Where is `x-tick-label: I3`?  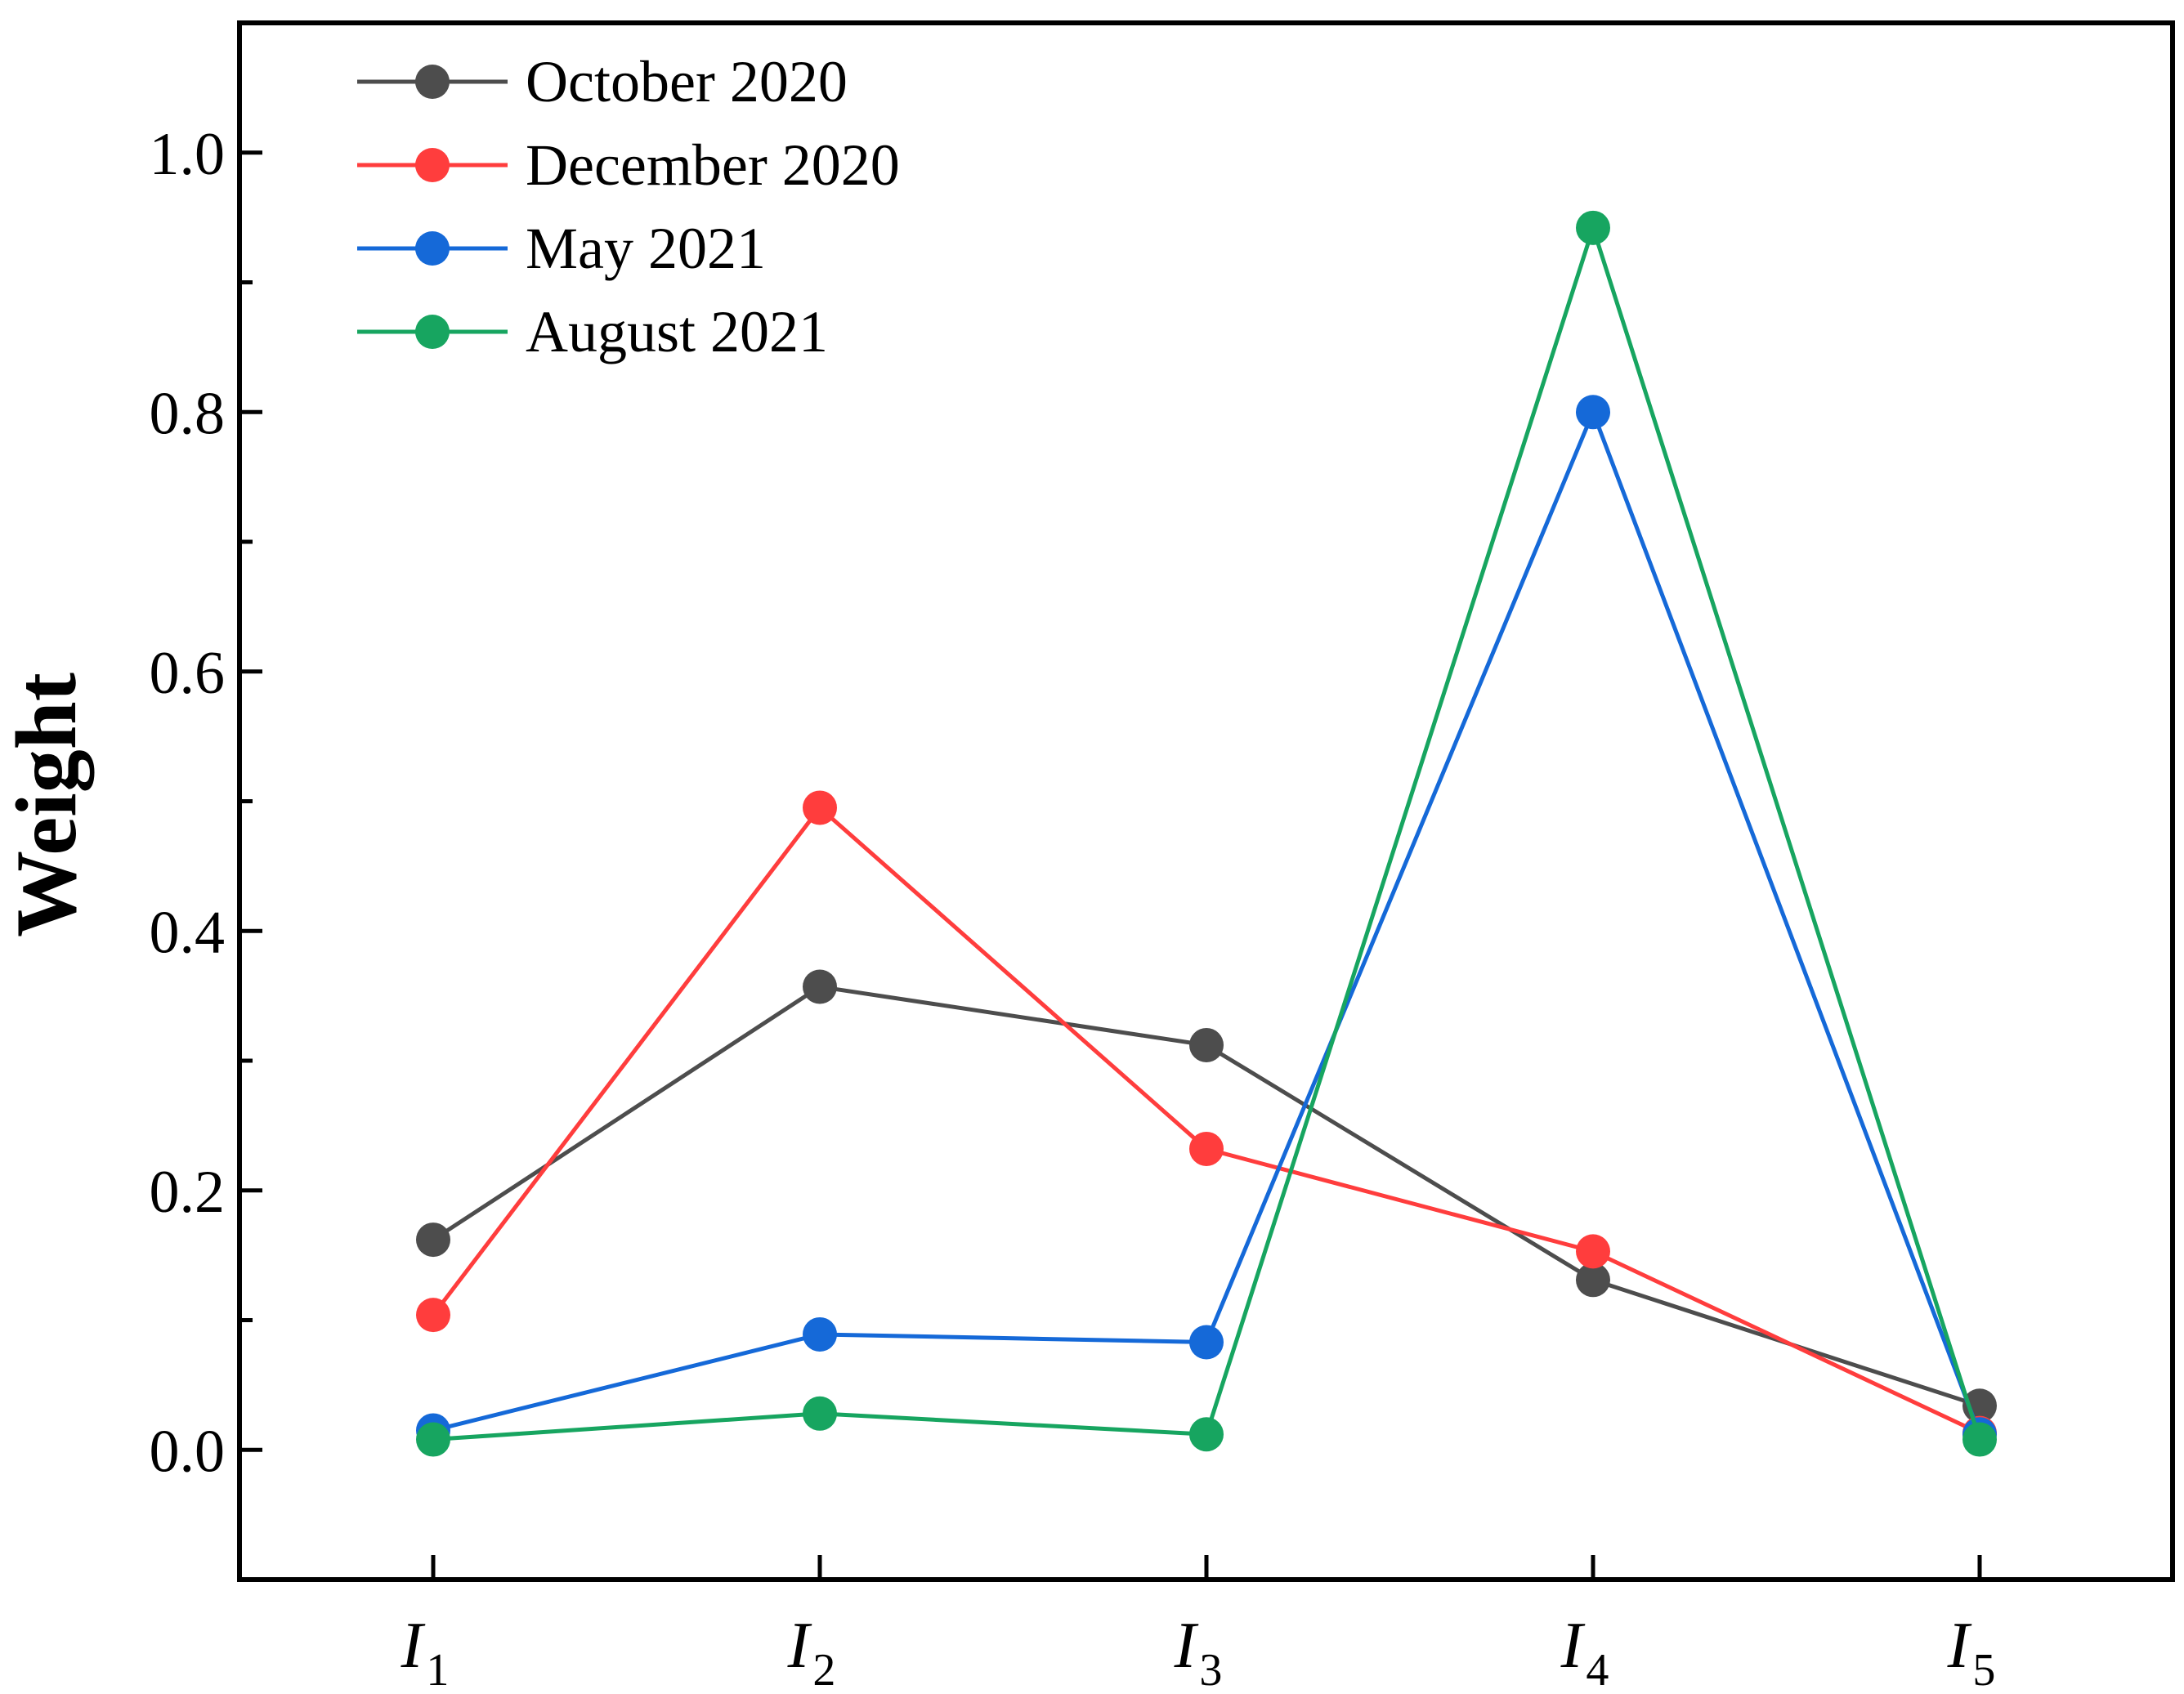 x-tick-label: I3 is located at coordinates (1198, 1652).